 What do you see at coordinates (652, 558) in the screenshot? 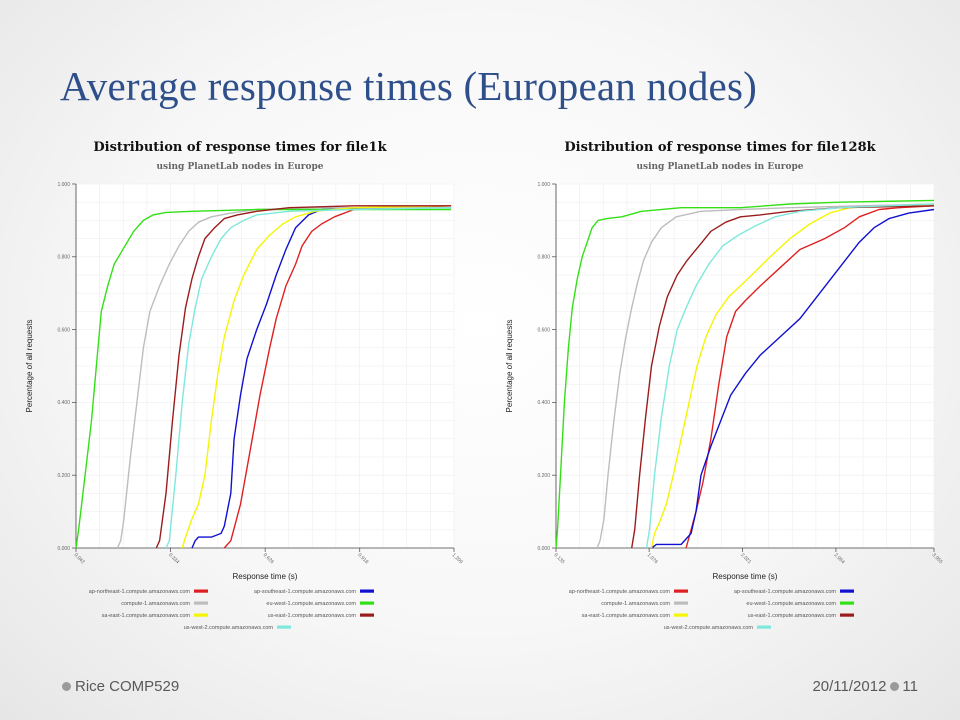
I see `x-tick-label: 1.076` at bounding box center [652, 558].